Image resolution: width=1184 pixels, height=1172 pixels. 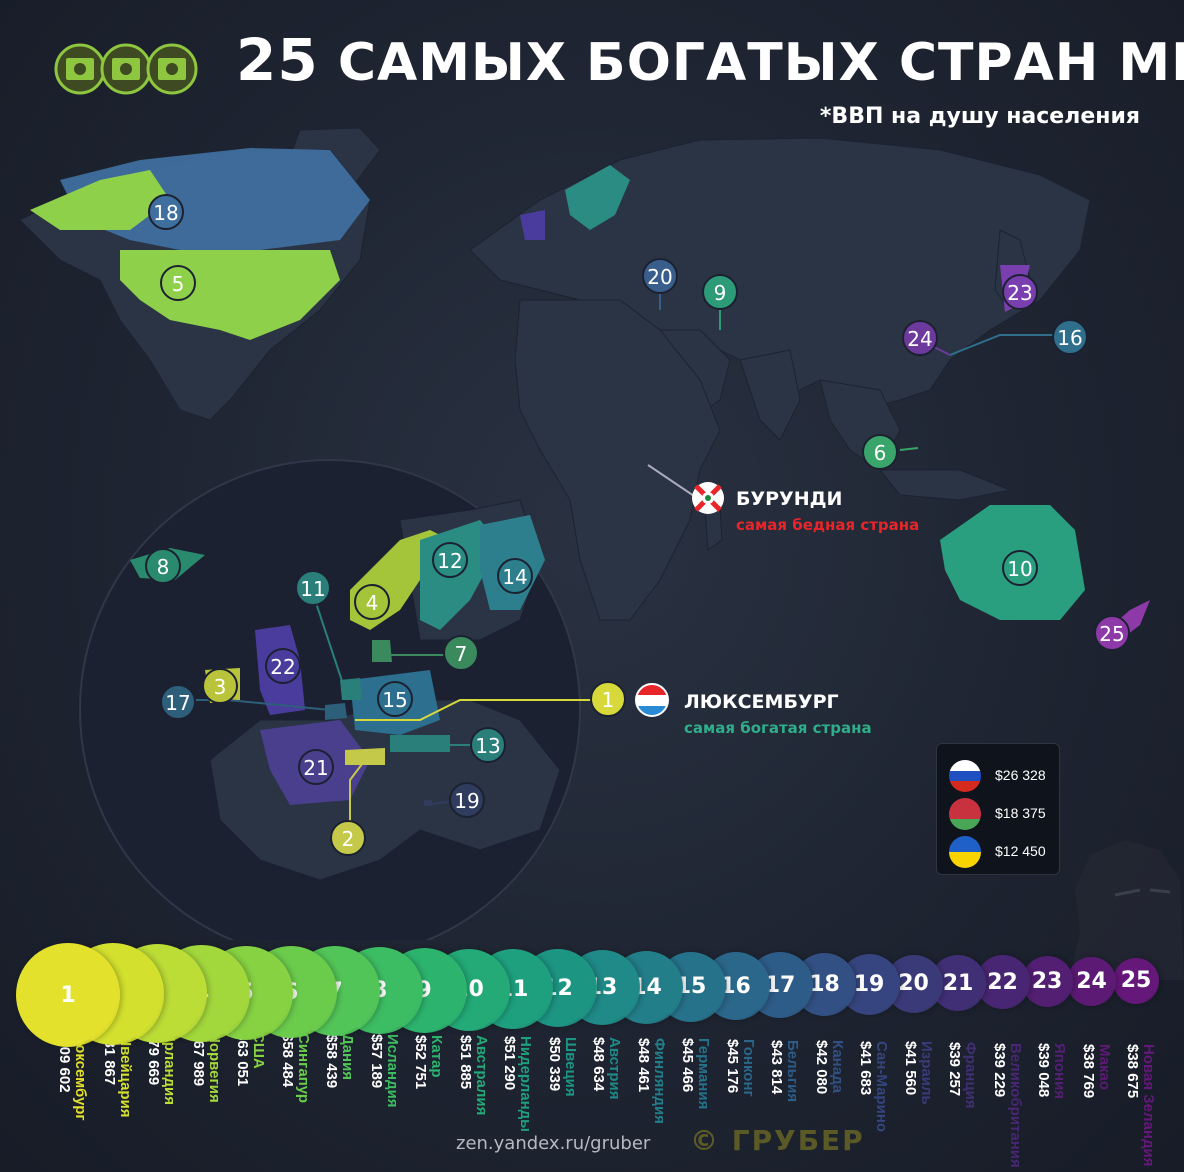 I want to click on map-marker-label: 10, so click(x=1019, y=569).